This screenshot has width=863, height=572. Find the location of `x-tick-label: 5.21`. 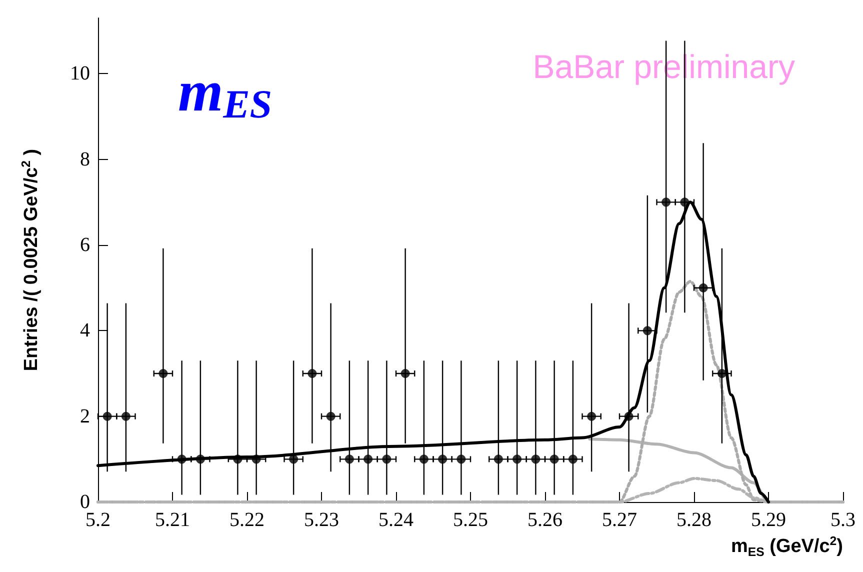

x-tick-label: 5.21 is located at coordinates (172, 520).